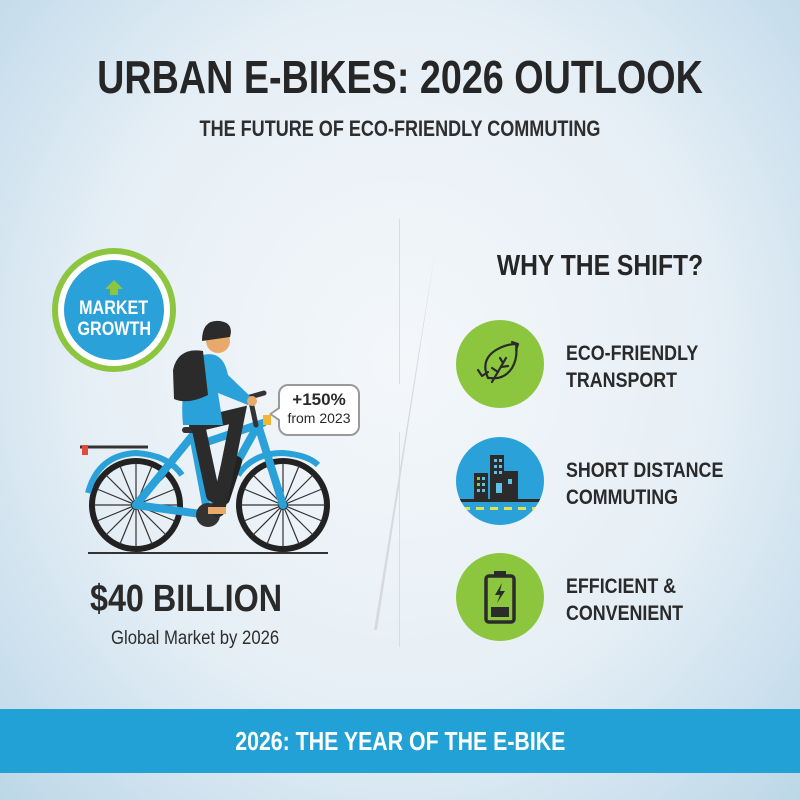 The height and width of the screenshot is (800, 800). Describe the element at coordinates (205, 437) in the screenshot. I see `cyclist-illustration` at that location.